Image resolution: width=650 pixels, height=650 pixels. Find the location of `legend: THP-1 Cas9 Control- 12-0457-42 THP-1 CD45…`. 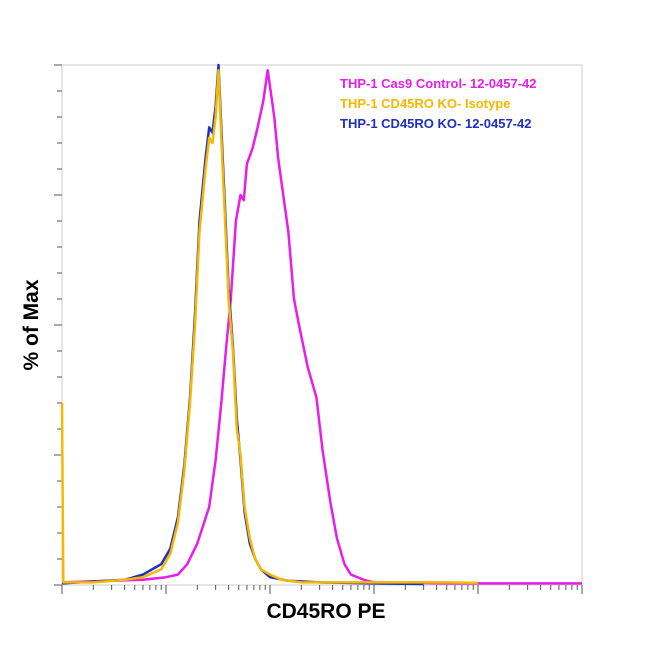

legend: THP-1 Cas9 Control- 12-0457-42 THP-1 CD45… is located at coordinates (438, 103).